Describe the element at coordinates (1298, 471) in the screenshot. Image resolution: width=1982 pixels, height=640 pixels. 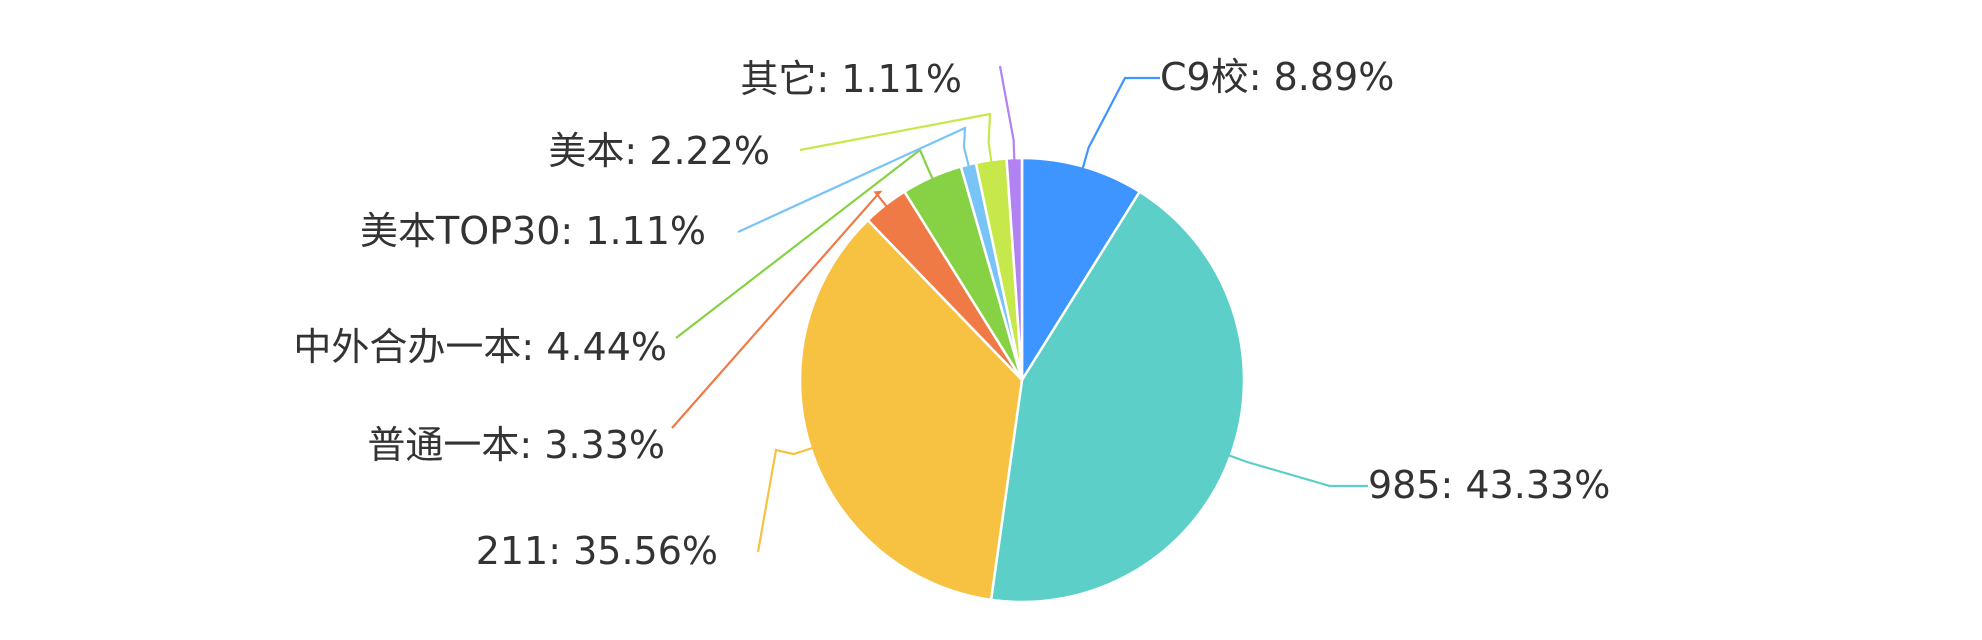
I see `slice-1-leader-line` at that location.